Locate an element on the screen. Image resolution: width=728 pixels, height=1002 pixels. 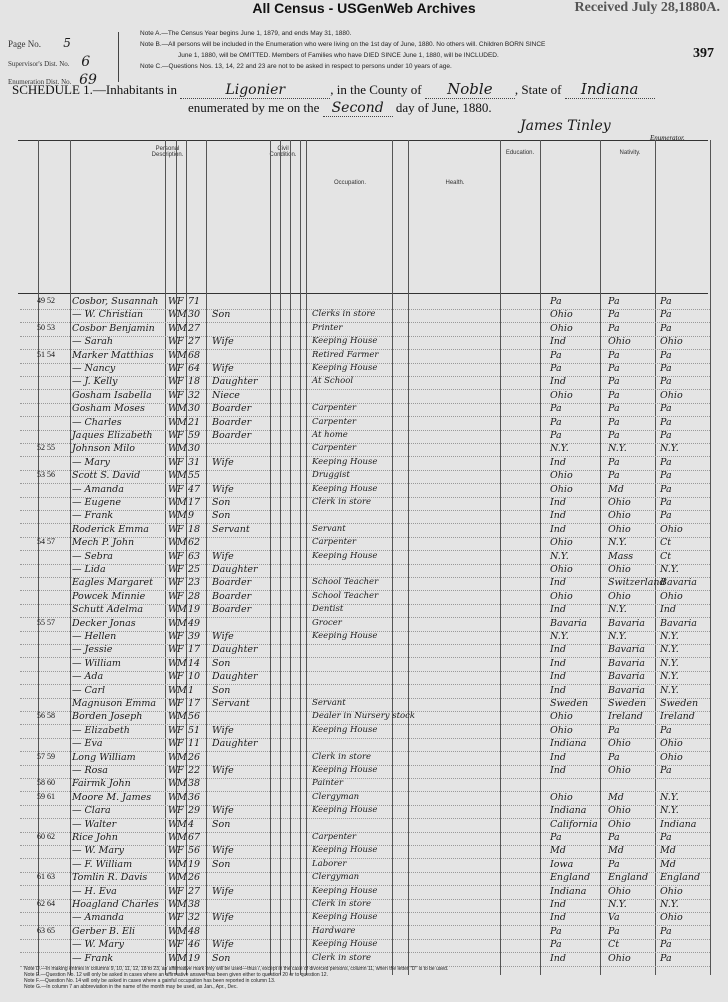
person-name: — Jessie is located at coordinates (92, 650).